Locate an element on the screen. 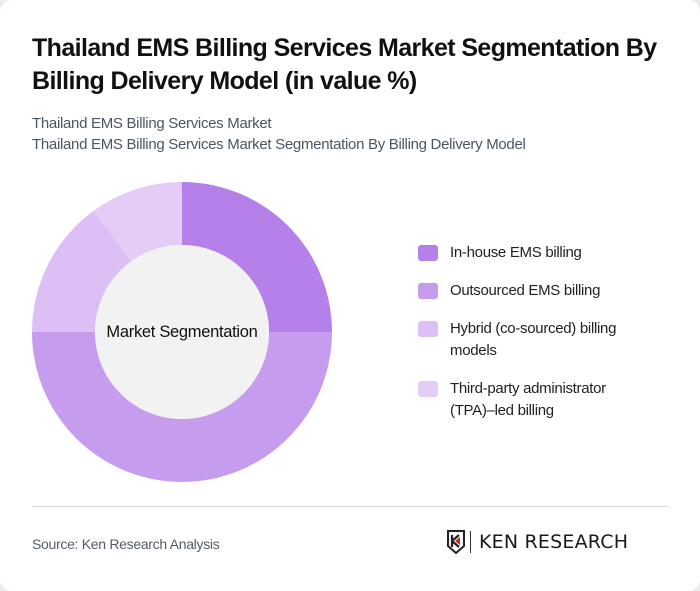 The height and width of the screenshot is (591, 700). ken-research-logo: KEN RESEARCH is located at coordinates (537, 542).